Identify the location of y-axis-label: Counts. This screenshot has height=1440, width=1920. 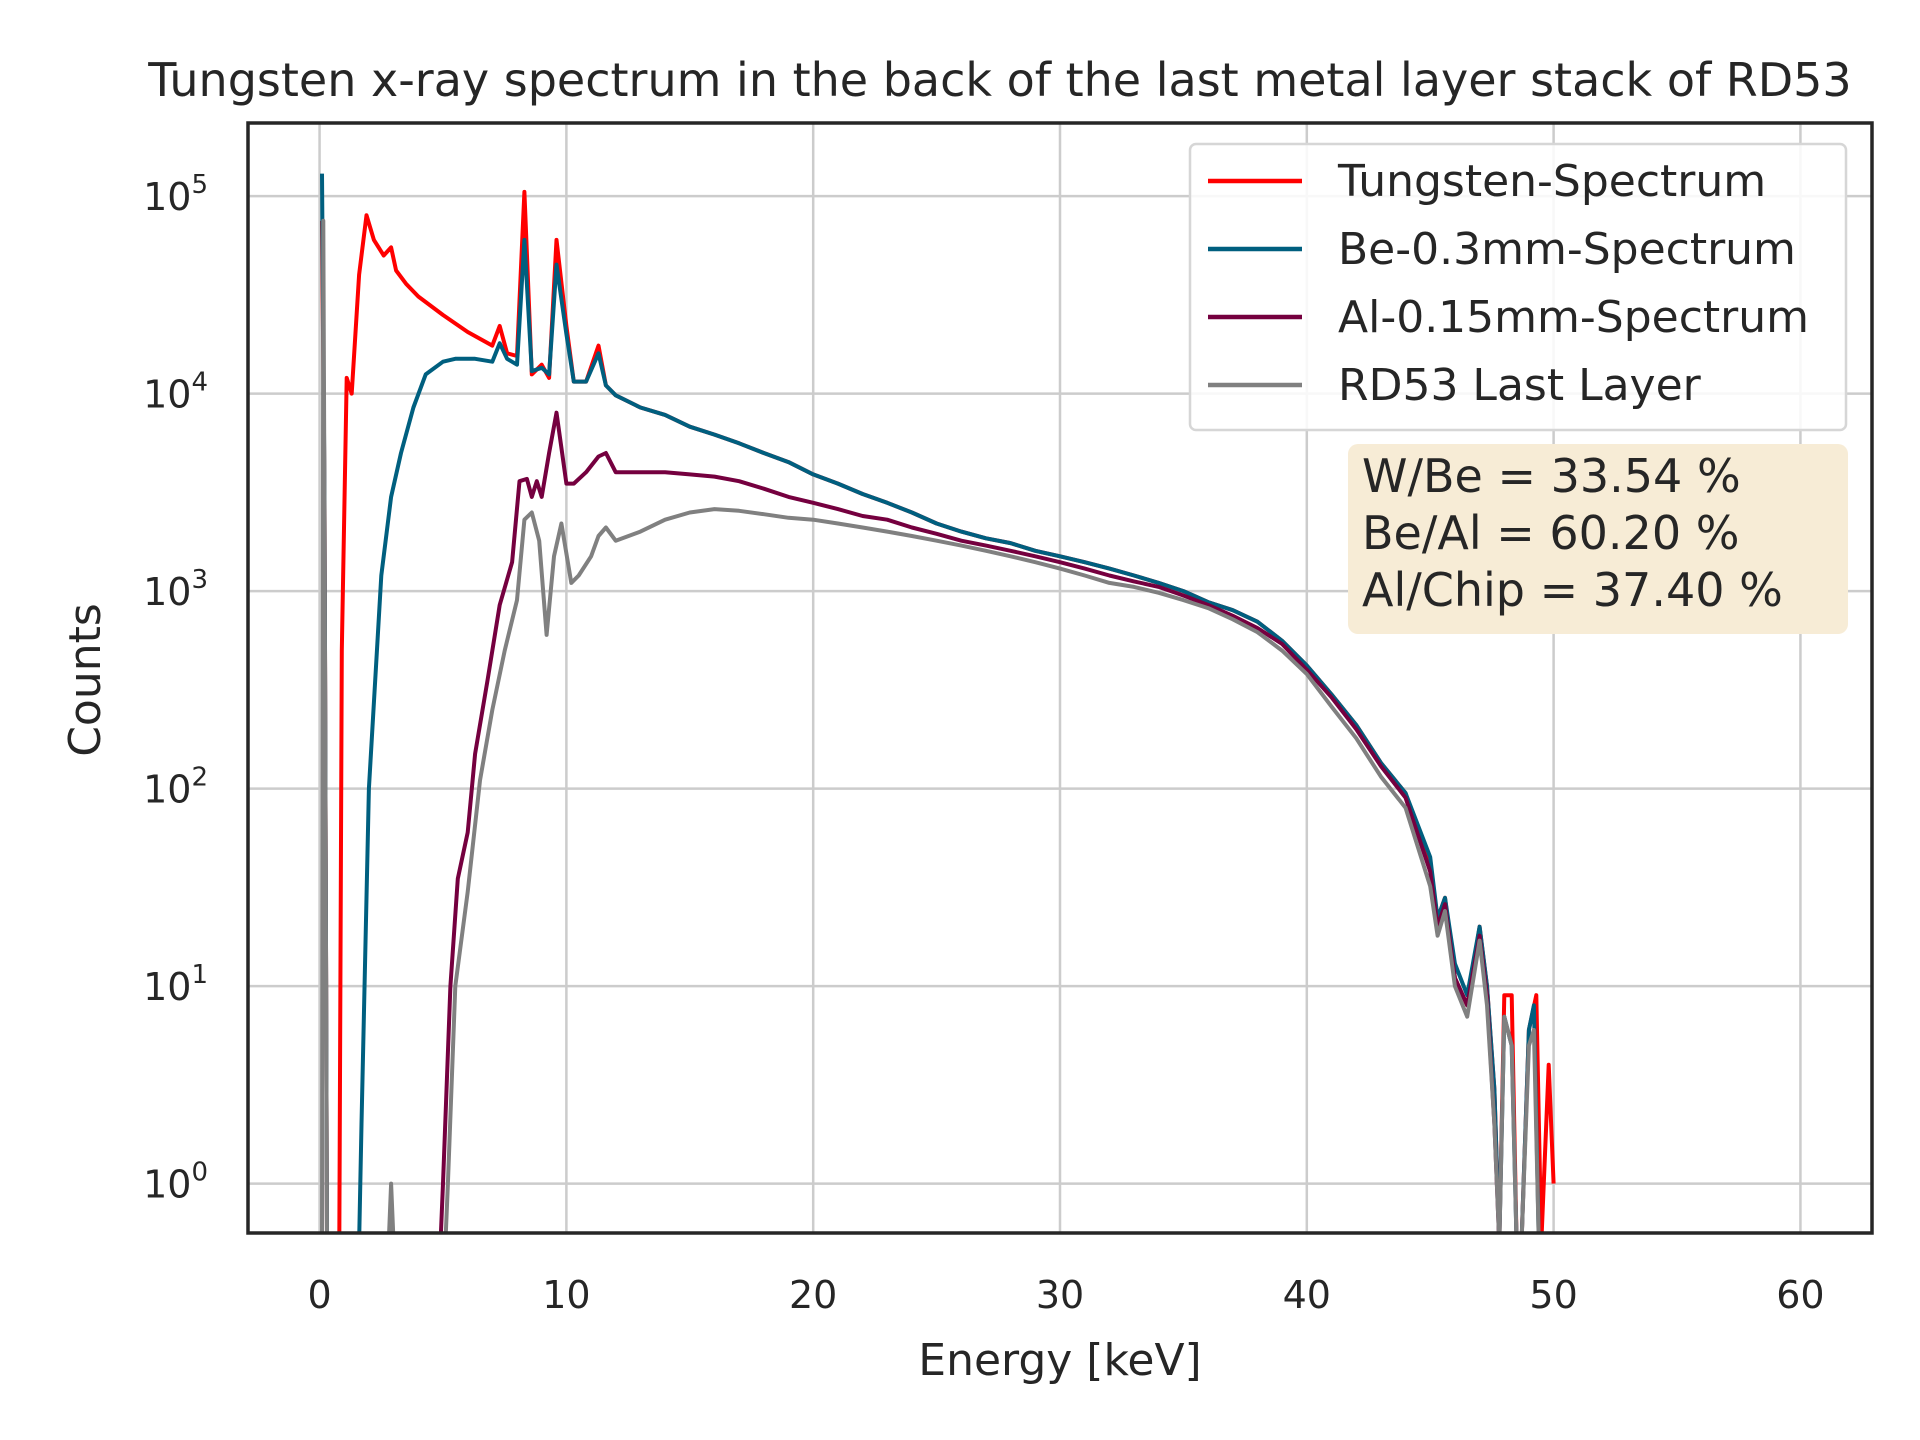
(85, 680).